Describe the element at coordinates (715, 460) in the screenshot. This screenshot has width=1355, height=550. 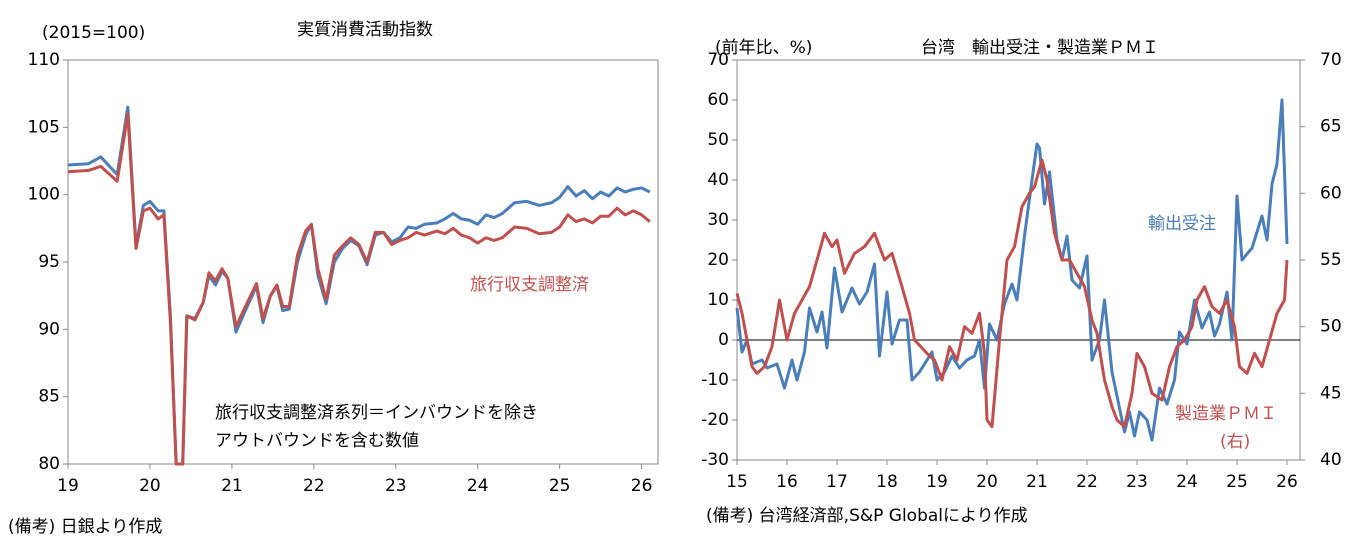
I see `y-tick-label: -30` at that location.